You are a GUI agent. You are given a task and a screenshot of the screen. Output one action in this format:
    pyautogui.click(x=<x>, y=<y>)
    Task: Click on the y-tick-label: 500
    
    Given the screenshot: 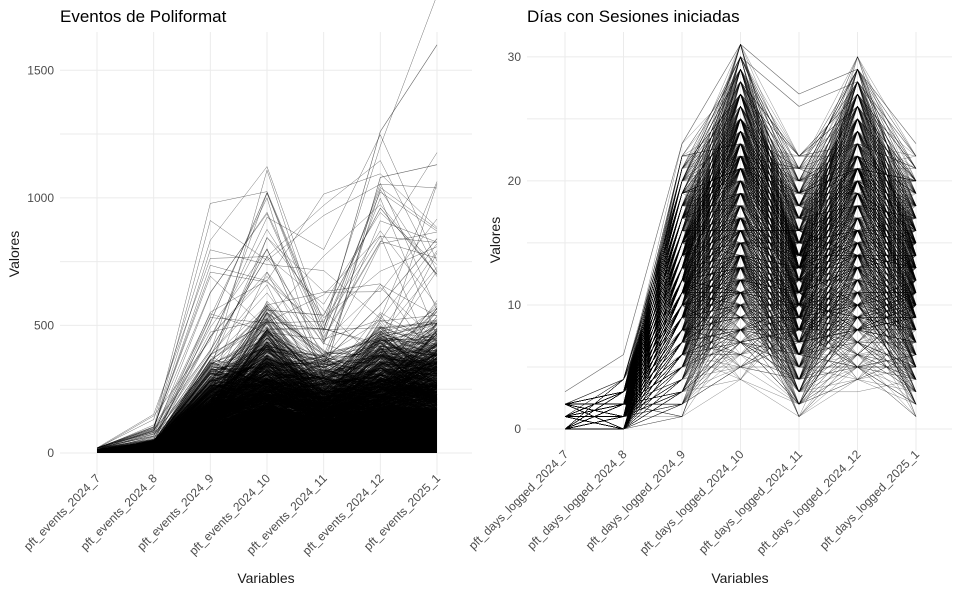 What is the action you would take?
    pyautogui.click(x=44, y=325)
    